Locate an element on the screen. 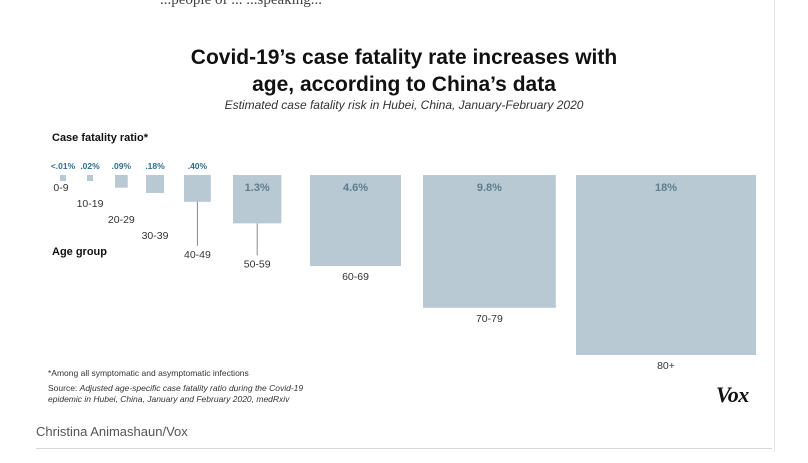 The height and width of the screenshot is (463, 808). value-label-30-39: .18% is located at coordinates (155, 166).